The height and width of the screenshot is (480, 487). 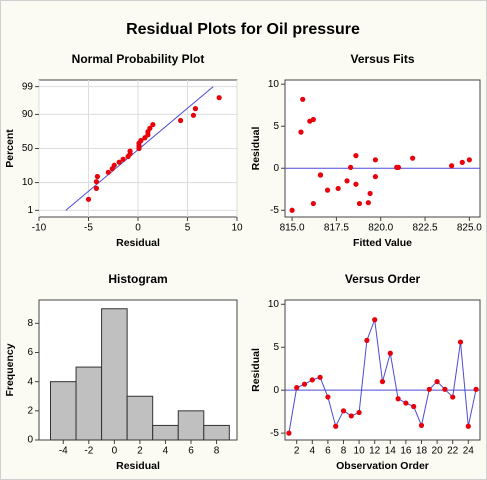 What do you see at coordinates (30, 352) in the screenshot?
I see `y-tick-label: 6` at bounding box center [30, 352].